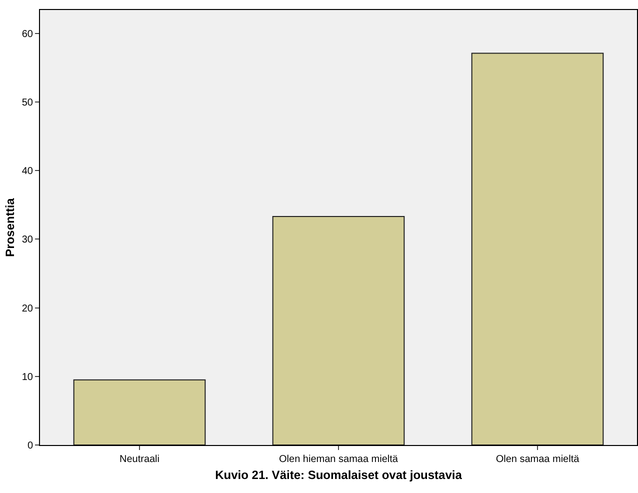 This screenshot has width=638, height=493. Describe the element at coordinates (30, 446) in the screenshot. I see `y-tick-label: 0` at that location.